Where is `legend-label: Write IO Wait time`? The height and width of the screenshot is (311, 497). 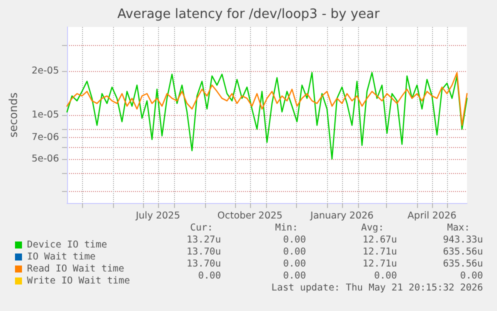
legend-label: Write IO Wait time is located at coordinates (78, 281).